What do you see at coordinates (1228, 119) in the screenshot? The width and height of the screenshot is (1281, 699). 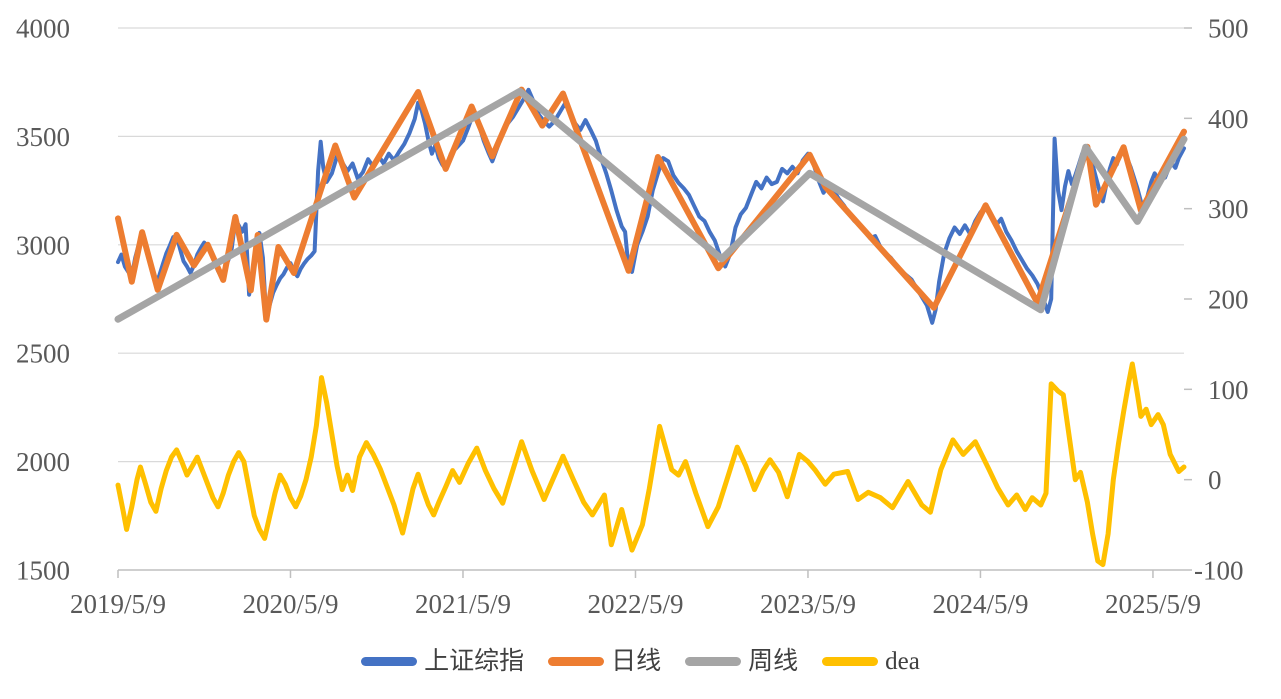 I see `right-axis-label: 400` at bounding box center [1228, 119].